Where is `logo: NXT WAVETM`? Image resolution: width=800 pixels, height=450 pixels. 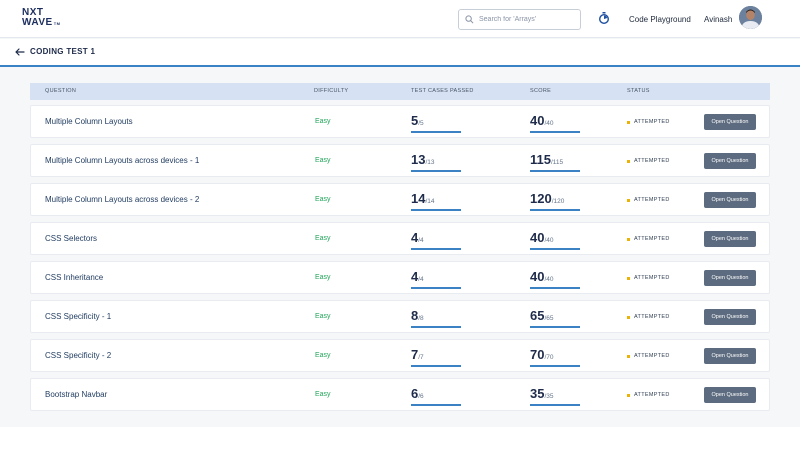
logo: NXT WAVETM is located at coordinates (41, 18).